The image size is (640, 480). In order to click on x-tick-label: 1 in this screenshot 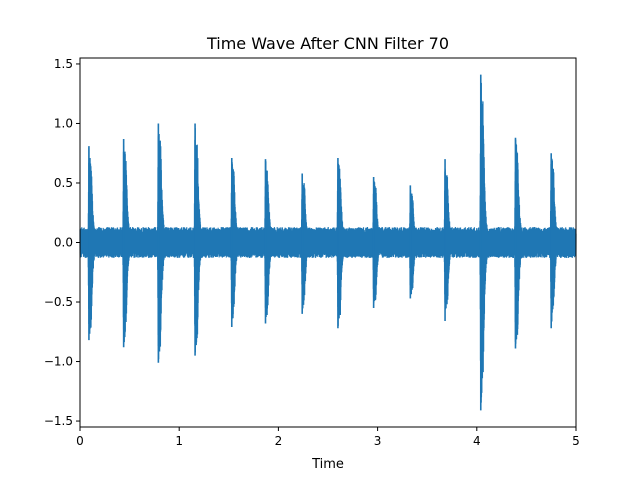, I will do `click(179, 441)`.